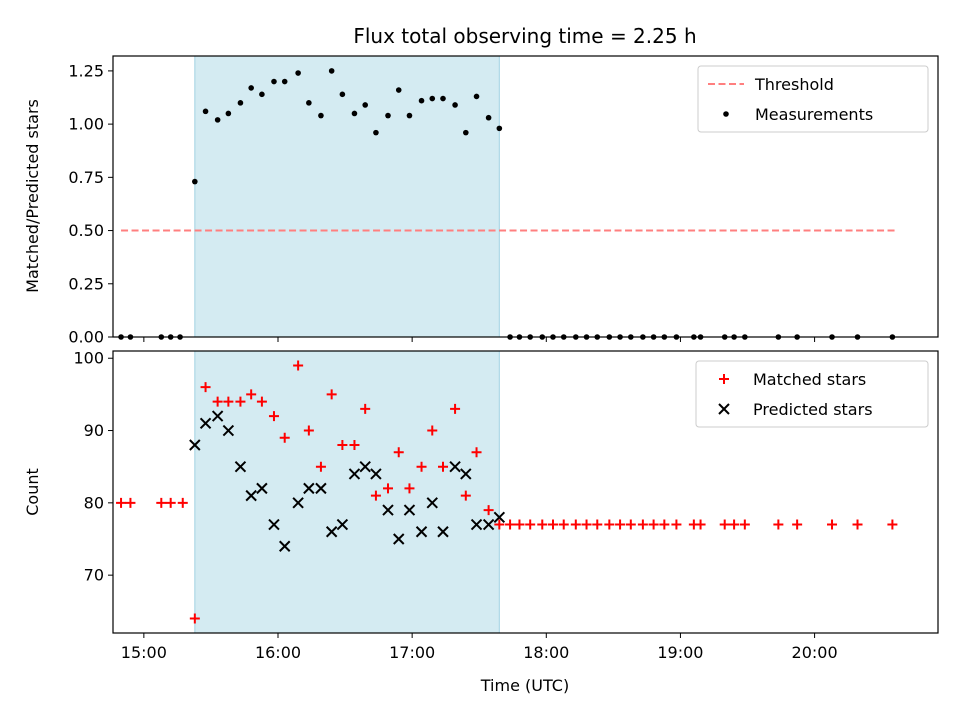  What do you see at coordinates (813, 409) in the screenshot?
I see `predicted-stars-legend-label: Predicted stars` at bounding box center [813, 409].